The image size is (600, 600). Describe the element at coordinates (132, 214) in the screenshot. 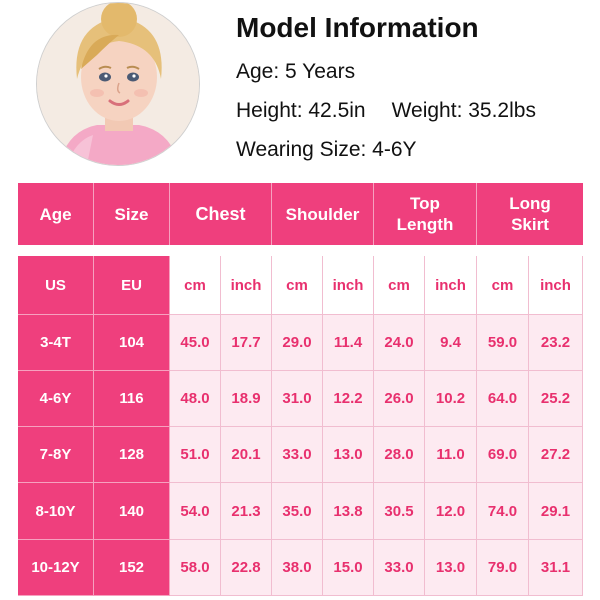

I see `header-size: Size` at that location.